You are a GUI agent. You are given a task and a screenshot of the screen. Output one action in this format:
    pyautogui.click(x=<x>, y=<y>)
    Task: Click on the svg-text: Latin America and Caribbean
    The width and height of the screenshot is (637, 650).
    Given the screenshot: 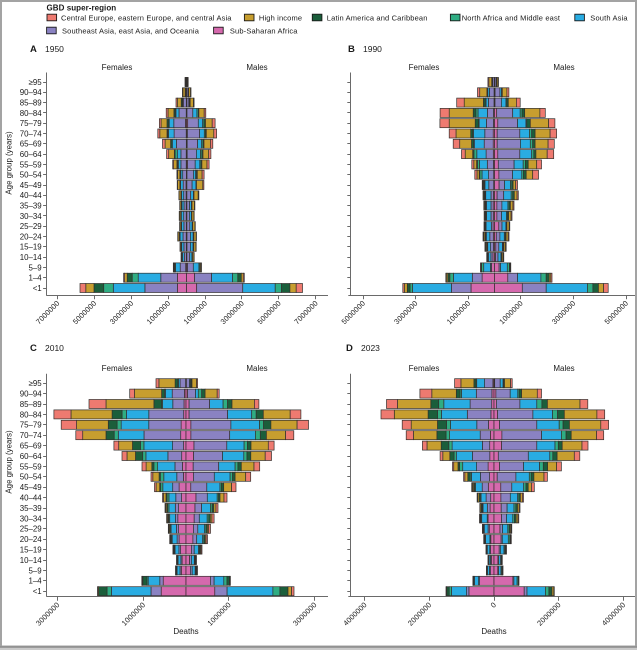 What is the action you would take?
    pyautogui.click(x=377, y=17)
    